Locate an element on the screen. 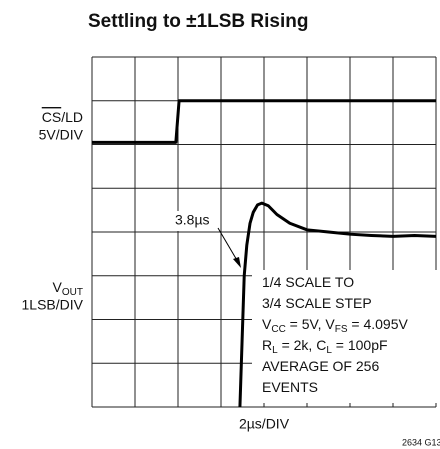 The width and height of the screenshot is (440, 449). label-part: V is located at coordinates (58, 287).